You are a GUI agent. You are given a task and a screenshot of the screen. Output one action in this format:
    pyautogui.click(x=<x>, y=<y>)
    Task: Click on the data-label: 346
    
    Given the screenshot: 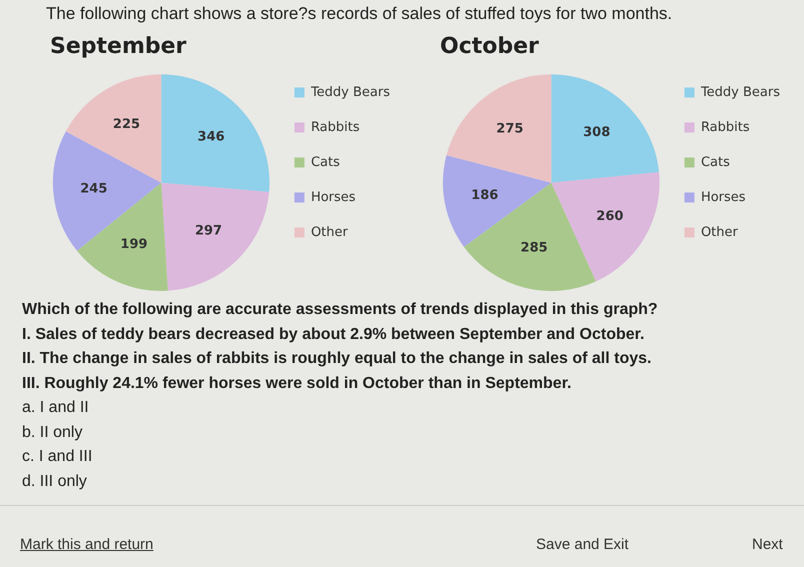 What is the action you would take?
    pyautogui.click(x=211, y=136)
    